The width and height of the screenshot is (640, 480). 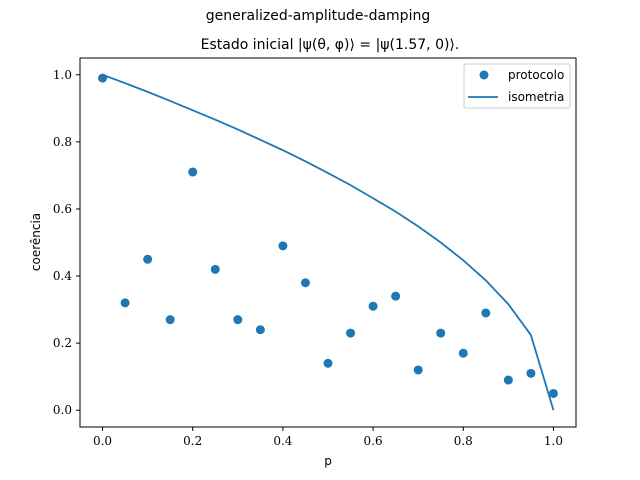 I want to click on x-axis-label: p, so click(x=328, y=461).